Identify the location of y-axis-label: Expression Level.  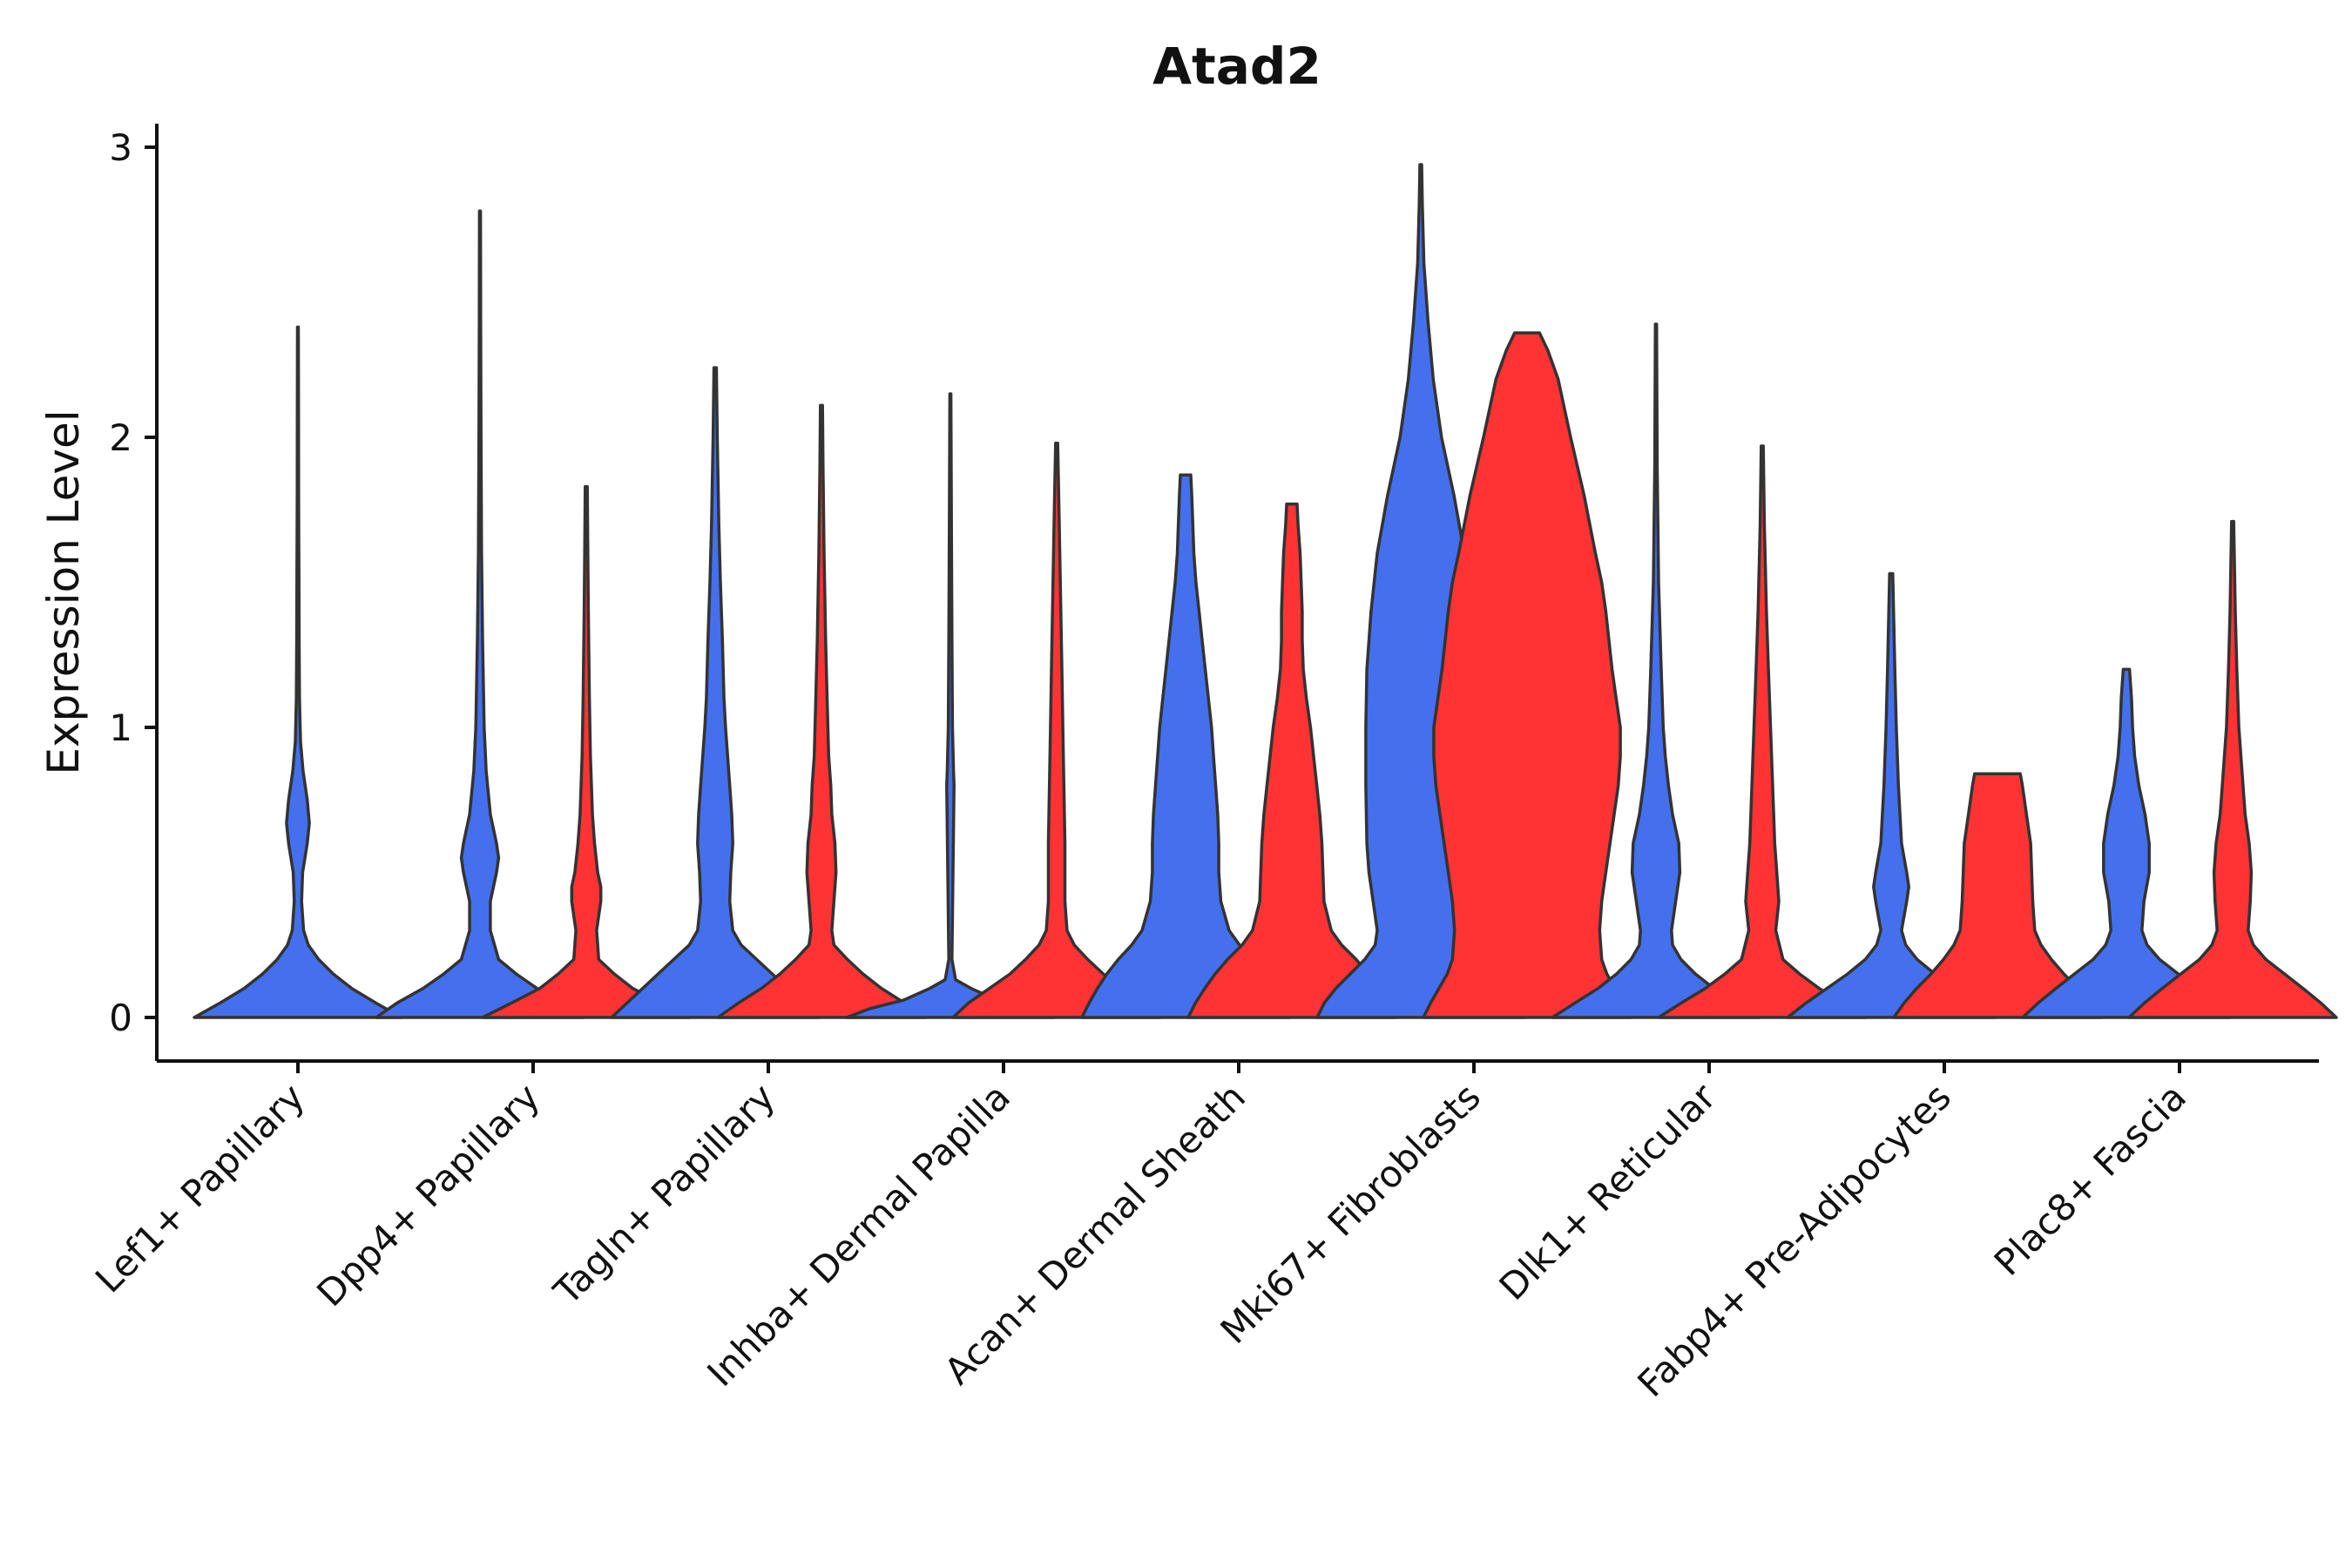
(64, 591).